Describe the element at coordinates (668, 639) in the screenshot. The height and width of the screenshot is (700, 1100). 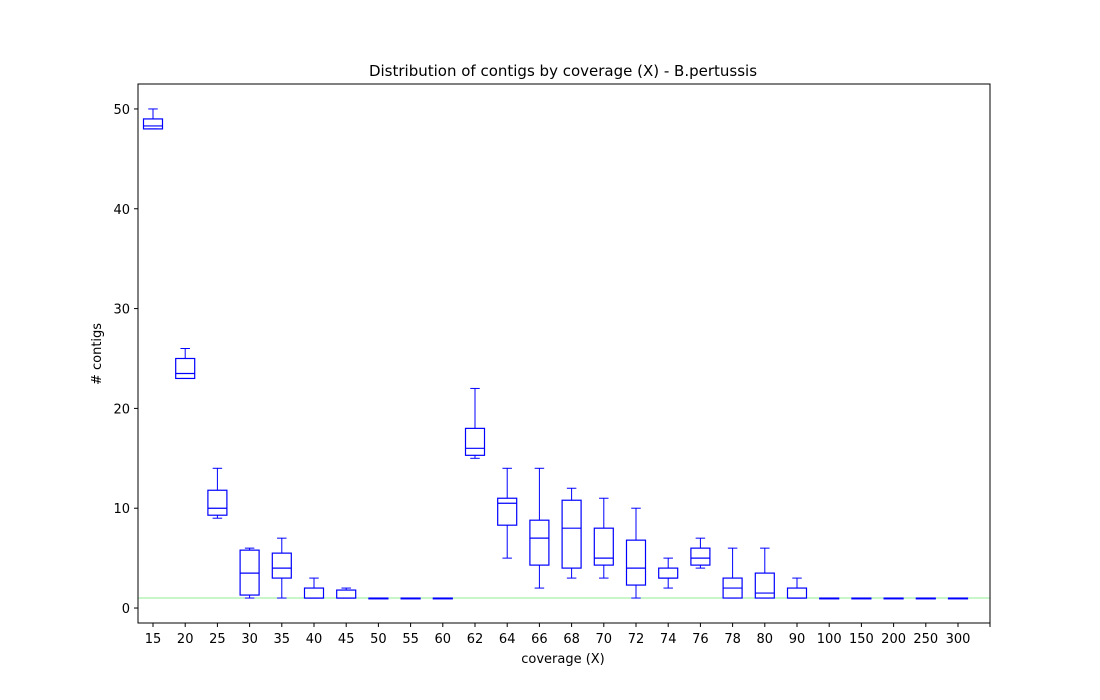
I see `x-tick-label: 74` at that location.